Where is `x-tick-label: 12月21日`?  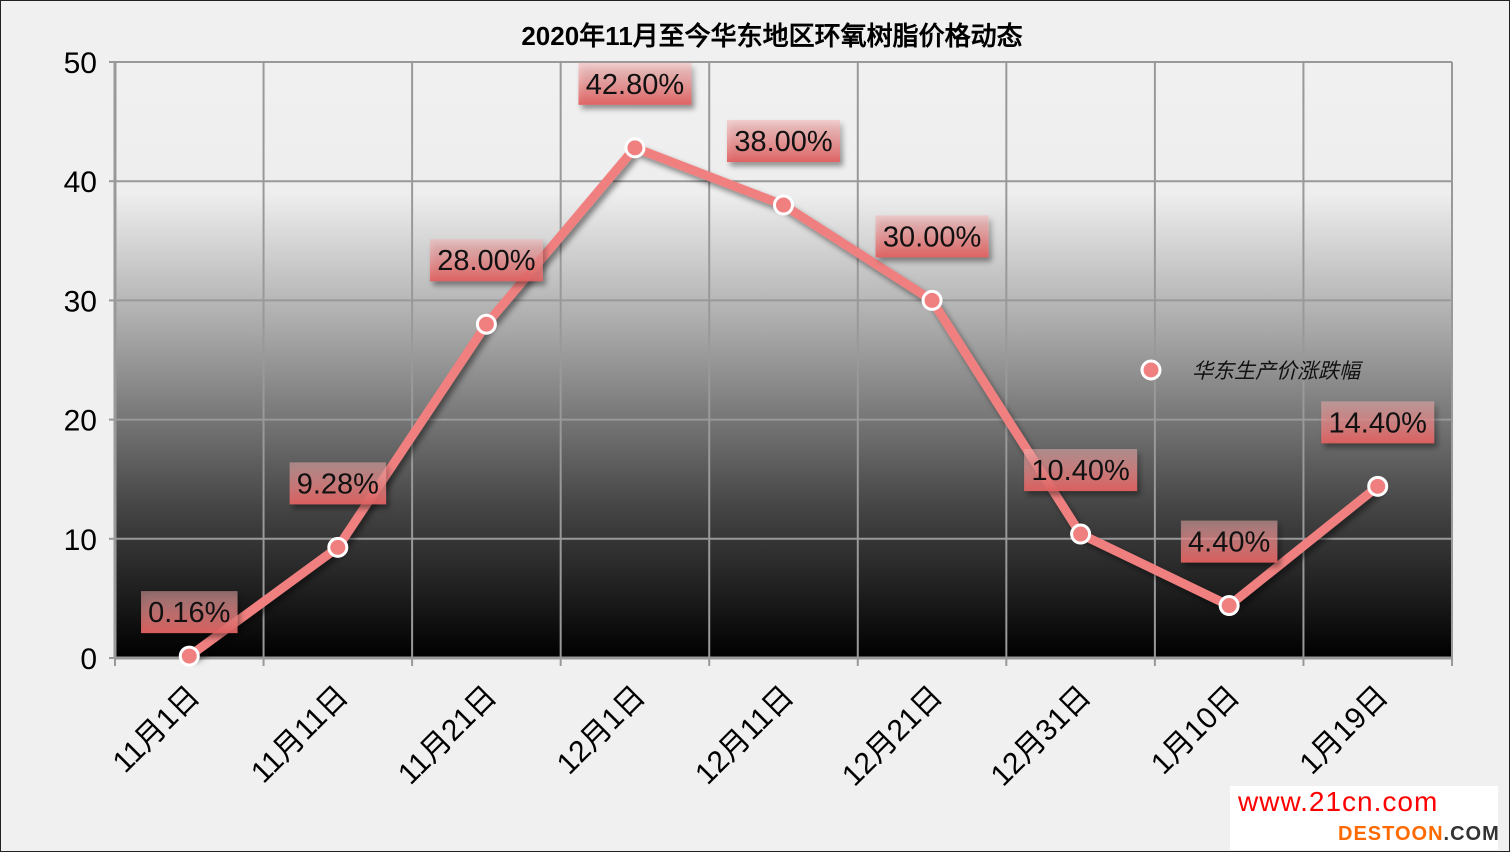 x-tick-label: 12月21日 is located at coordinates (892, 736).